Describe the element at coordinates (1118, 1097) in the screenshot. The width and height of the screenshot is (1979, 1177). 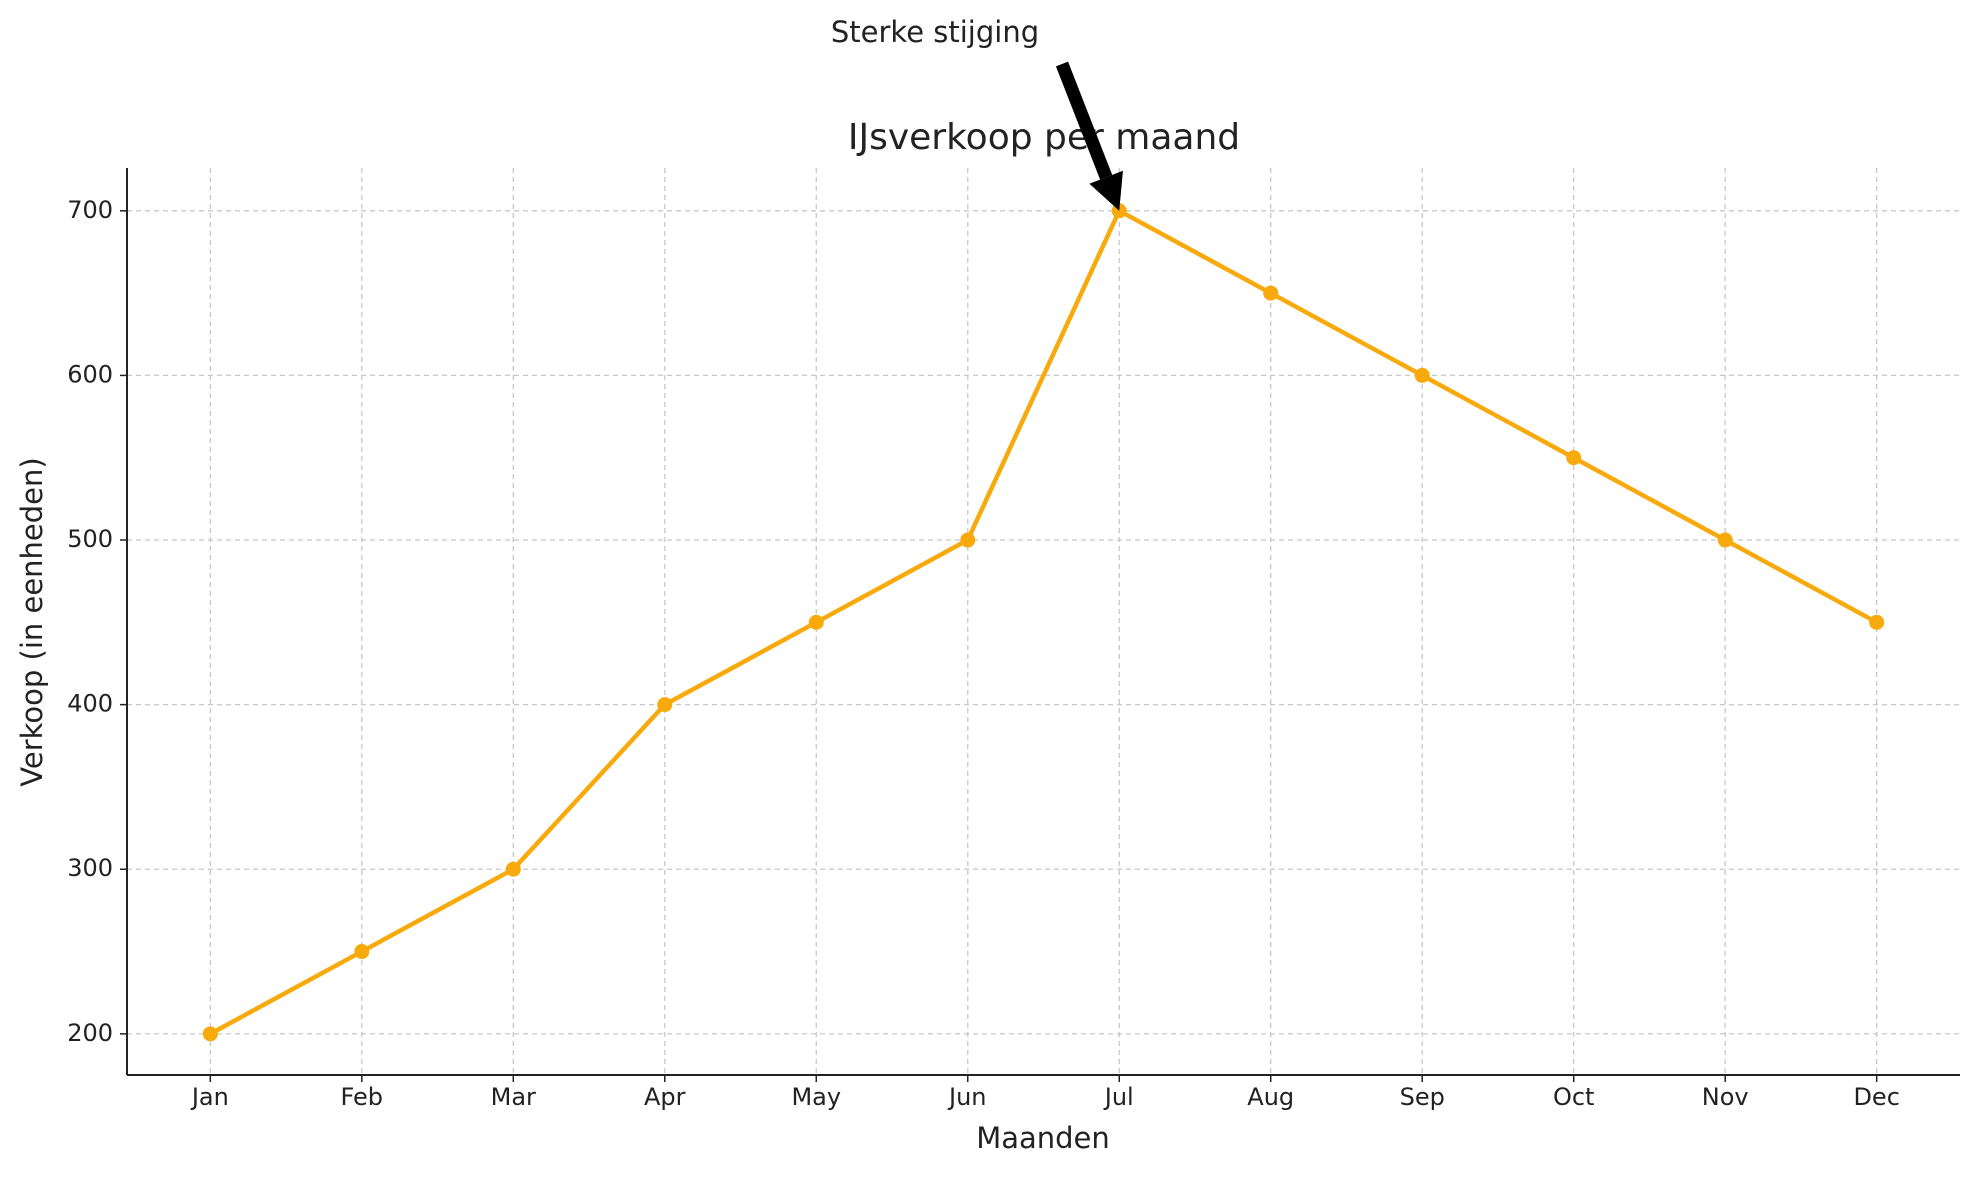
I see `x-tick-label: Jul` at that location.